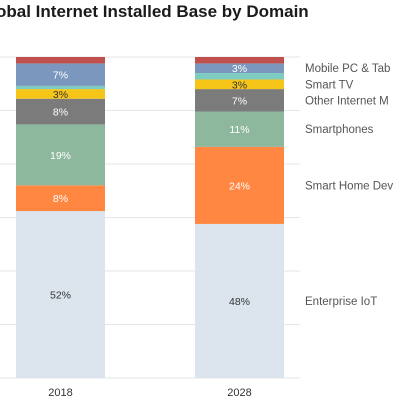 This screenshot has height=400, width=400. I want to click on legend-label: Smart Home Dev, so click(349, 186).